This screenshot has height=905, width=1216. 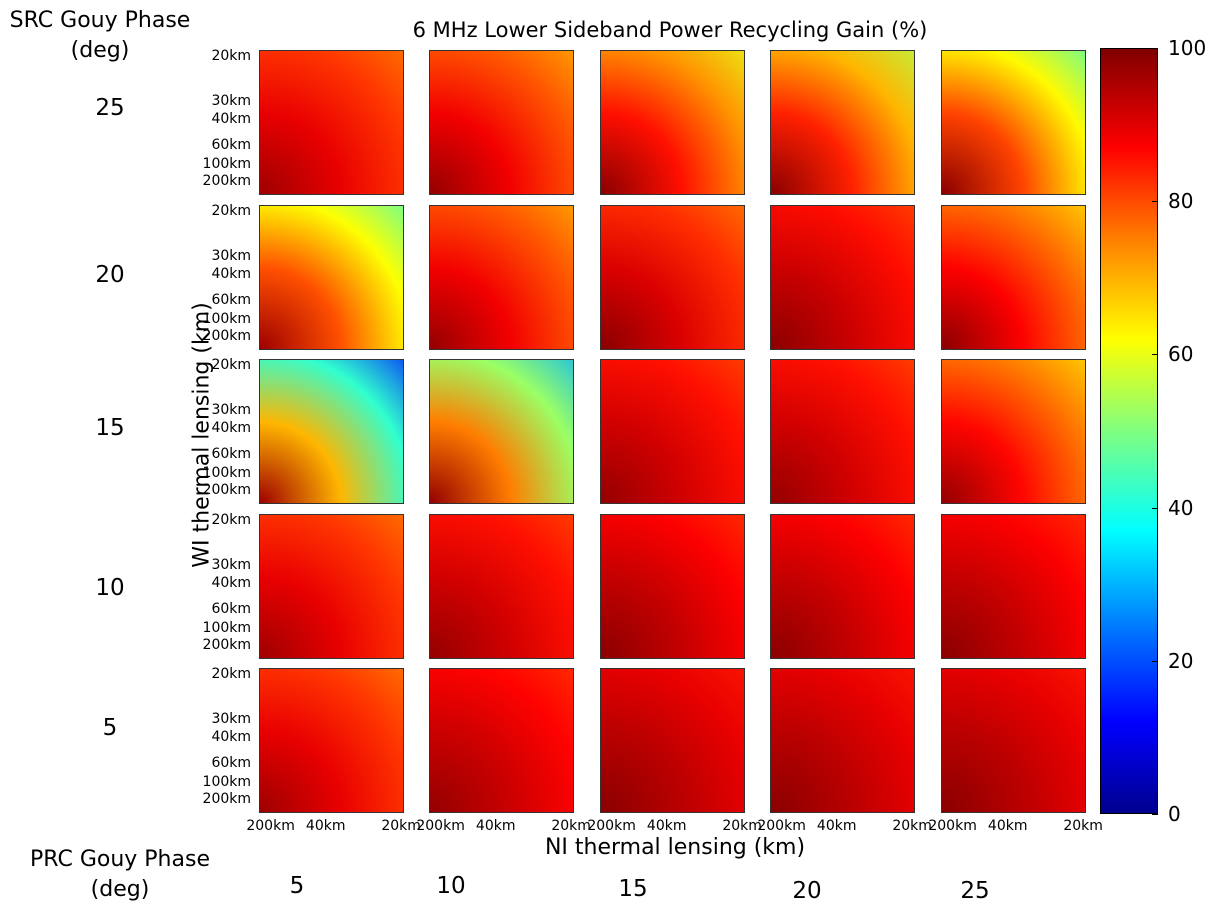 What do you see at coordinates (297, 886) in the screenshot?
I see `column-label-prc-5: 5` at bounding box center [297, 886].